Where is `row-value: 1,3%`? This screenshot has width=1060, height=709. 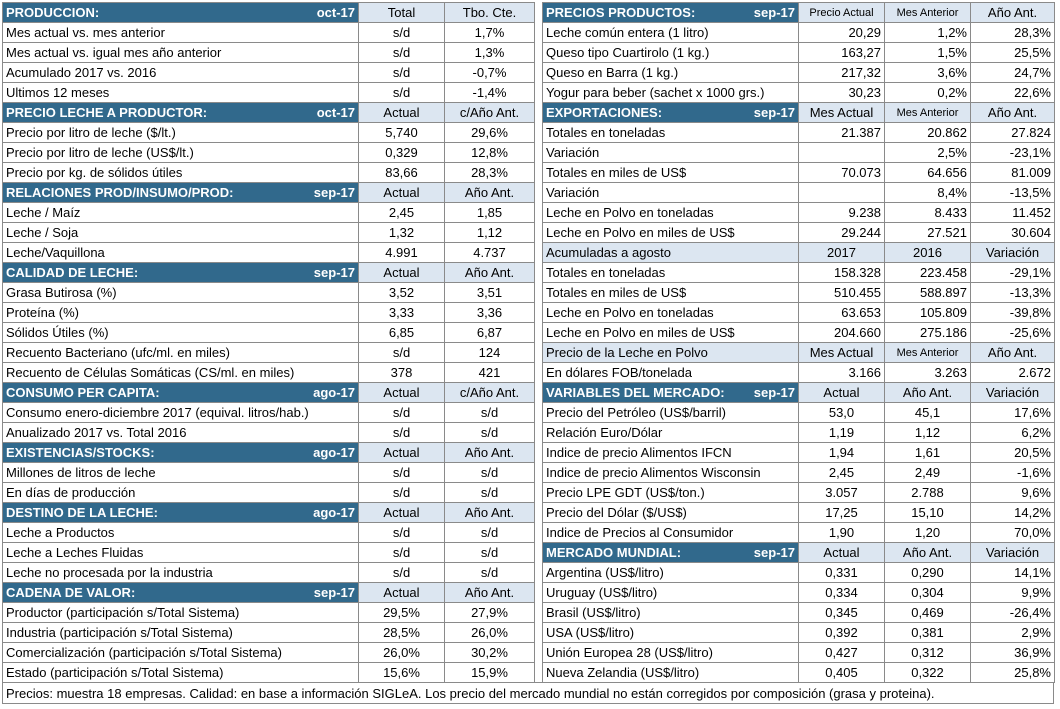 row-value: 1,3% is located at coordinates (489, 52).